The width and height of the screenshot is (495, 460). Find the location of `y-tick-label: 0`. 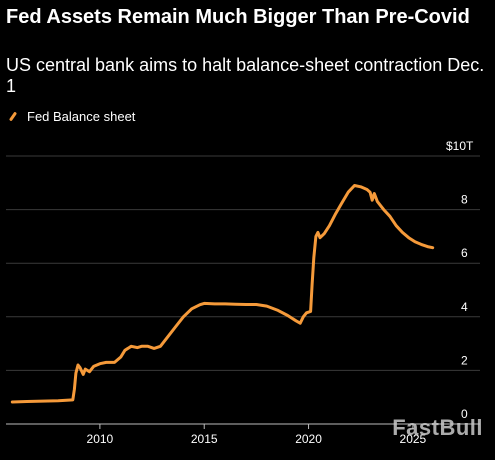

y-tick-label: 0 is located at coordinates (464, 414).